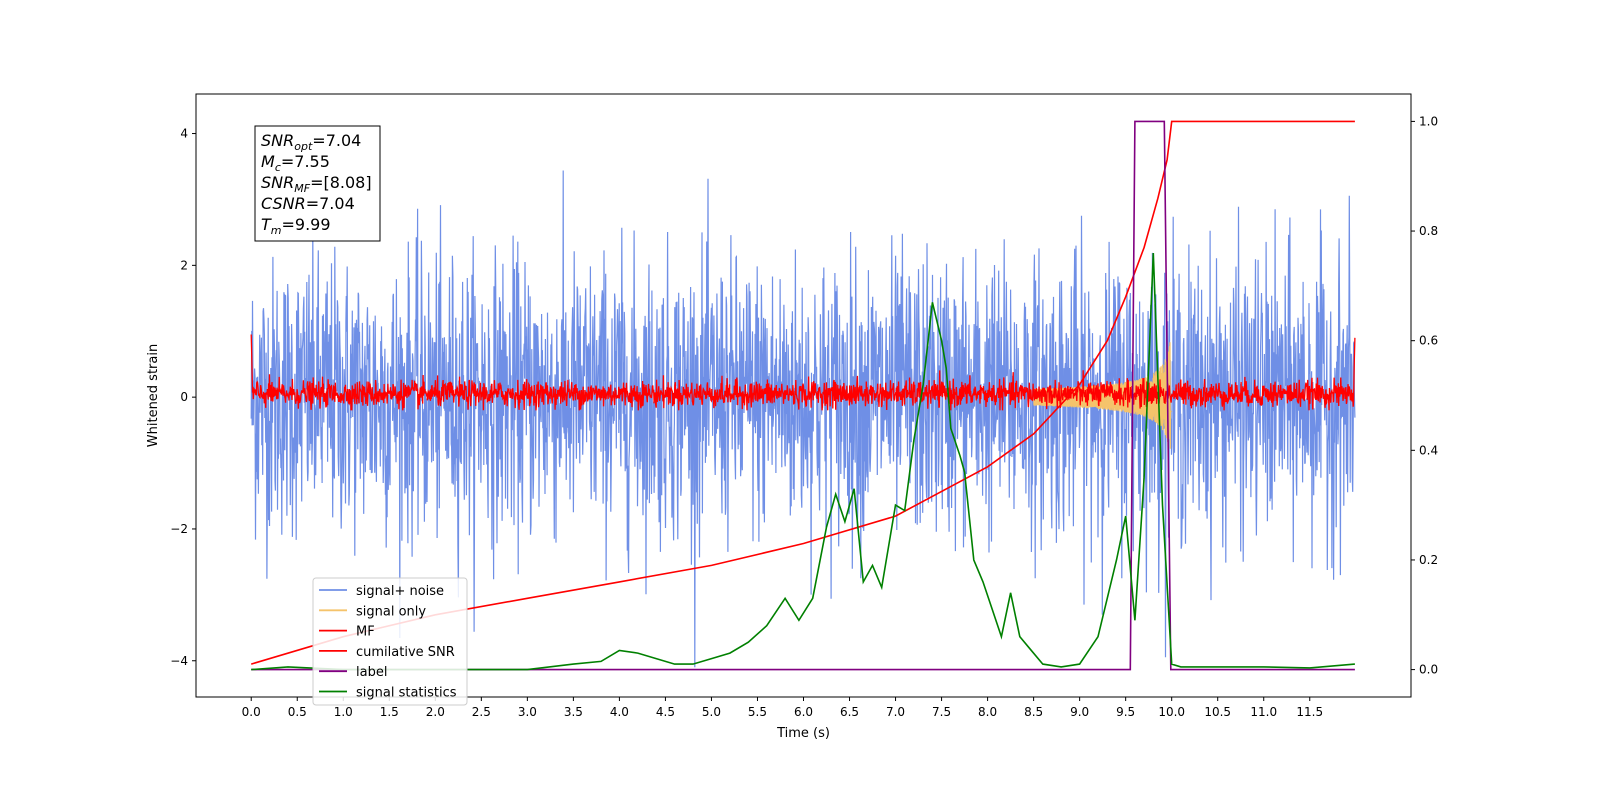  I want to click on x-tick-label: 7.0, so click(895, 712).